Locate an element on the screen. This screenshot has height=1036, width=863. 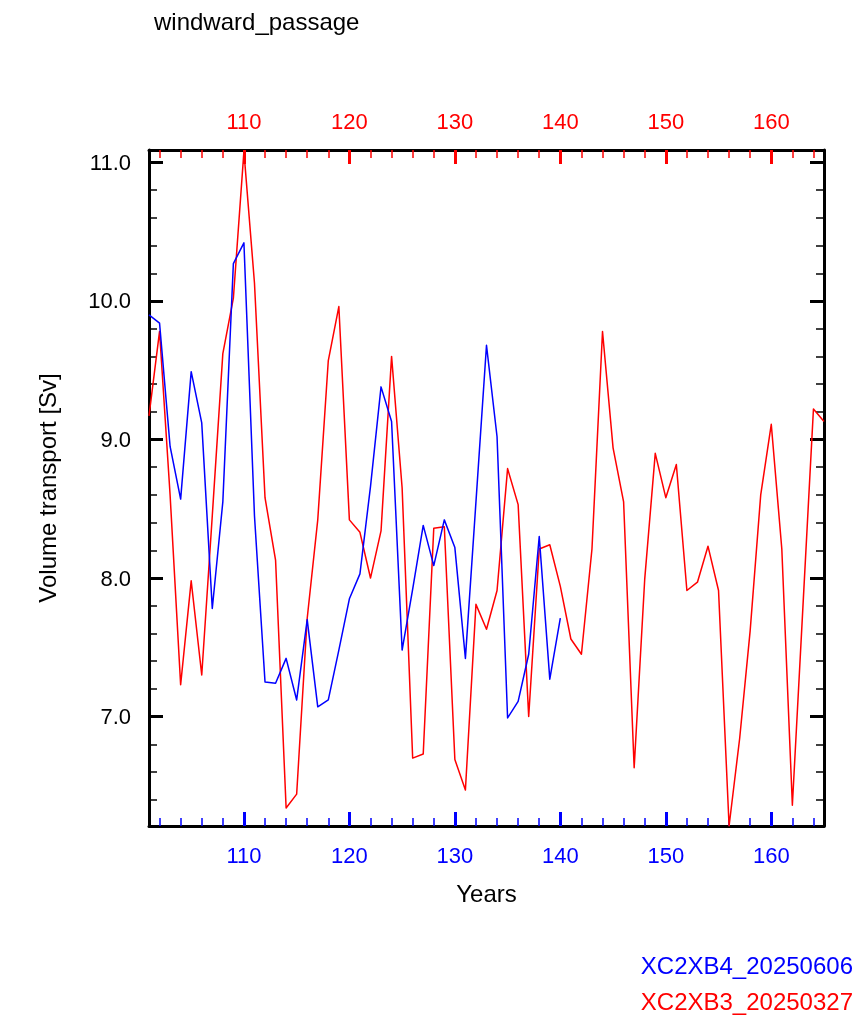
y-tick-label: 8.0 is located at coordinates (115, 578).